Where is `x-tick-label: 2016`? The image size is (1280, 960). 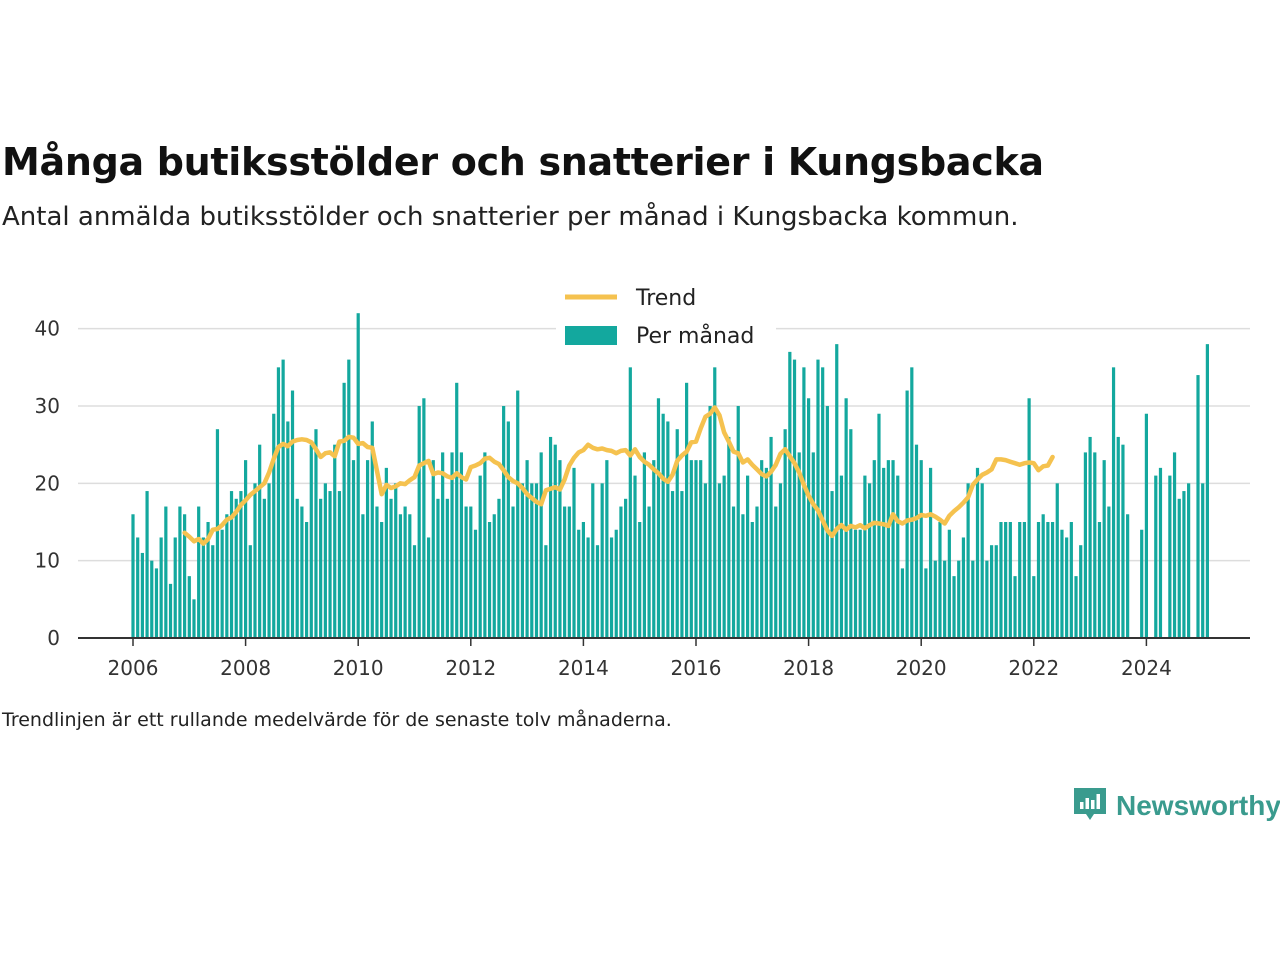 x-tick-label: 2016 is located at coordinates (696, 668).